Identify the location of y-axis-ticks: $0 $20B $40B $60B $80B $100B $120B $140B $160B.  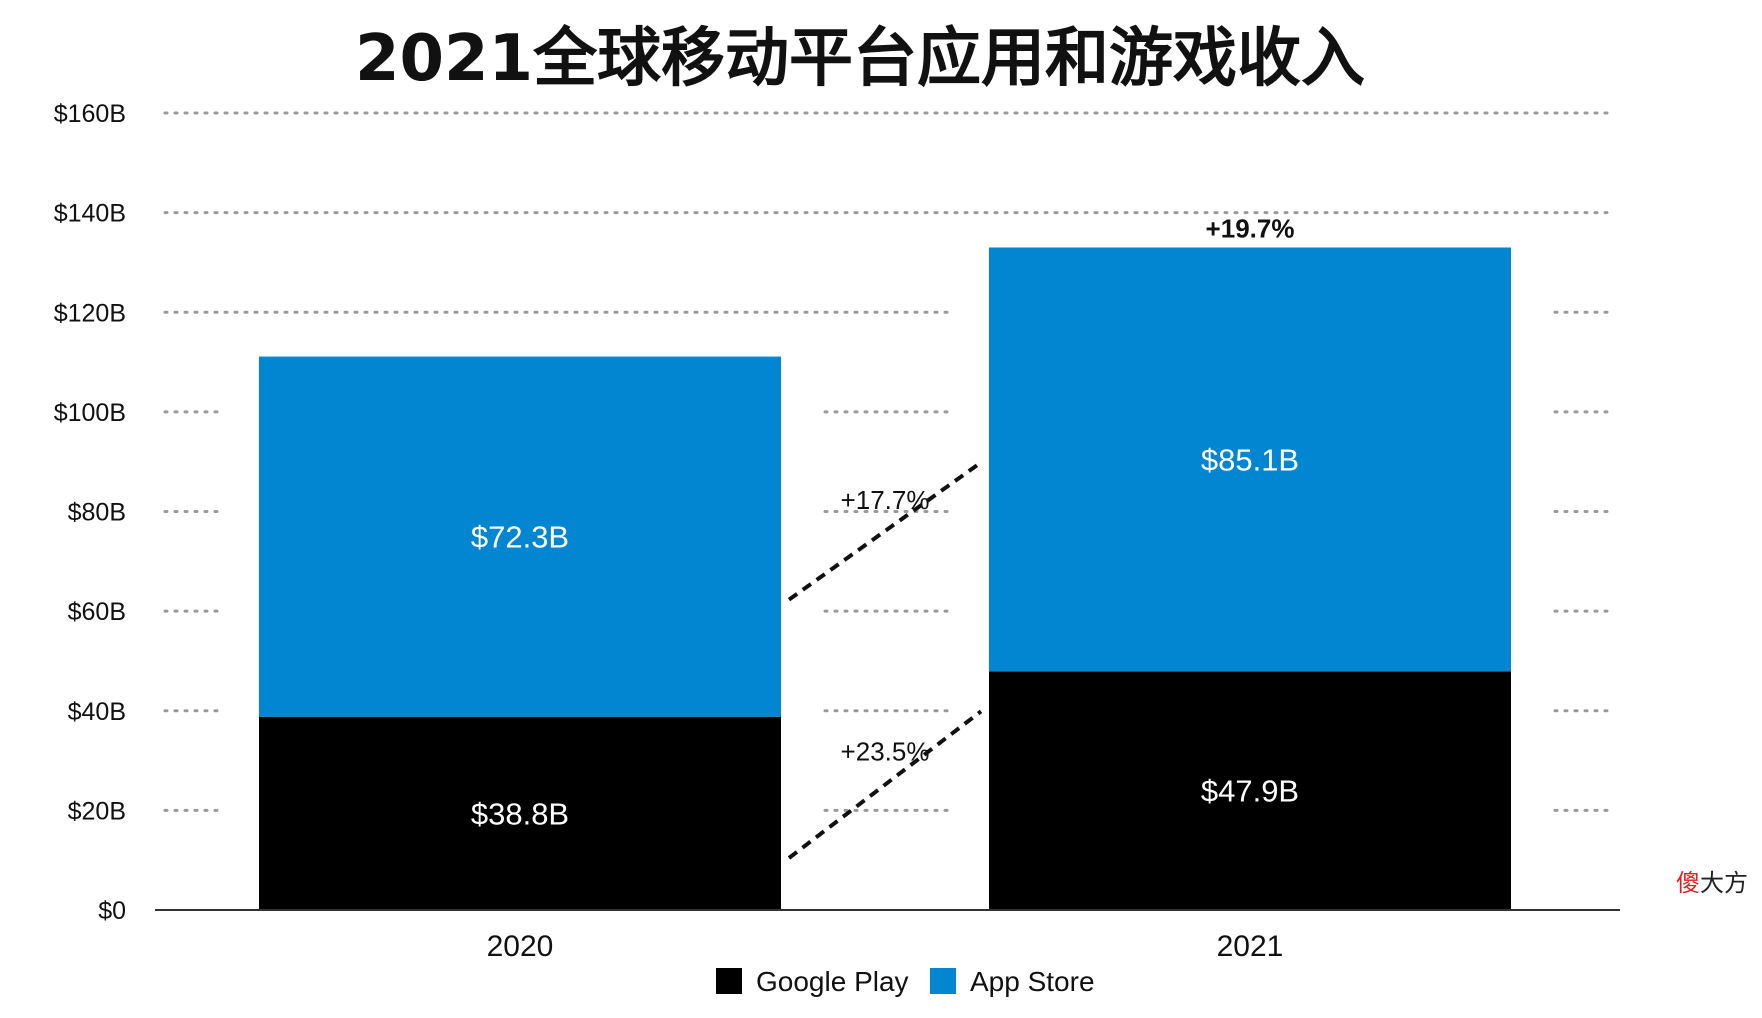
(90, 512).